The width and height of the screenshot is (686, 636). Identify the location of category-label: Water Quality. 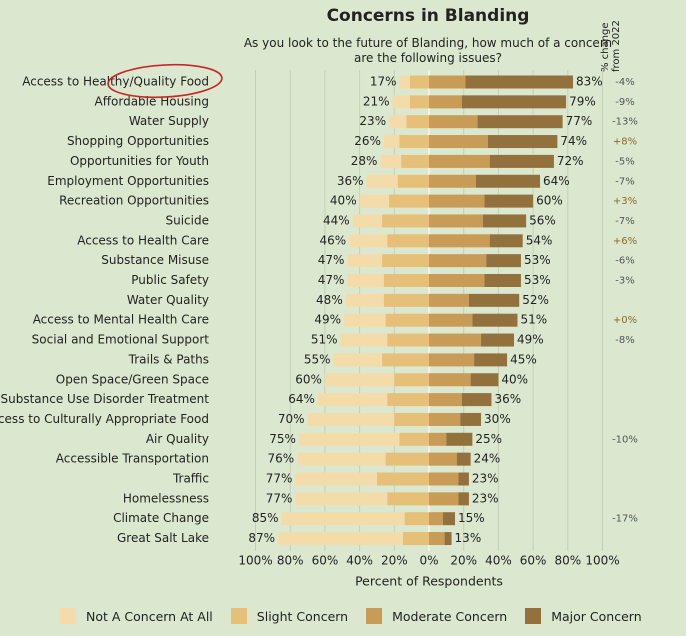
(168, 300).